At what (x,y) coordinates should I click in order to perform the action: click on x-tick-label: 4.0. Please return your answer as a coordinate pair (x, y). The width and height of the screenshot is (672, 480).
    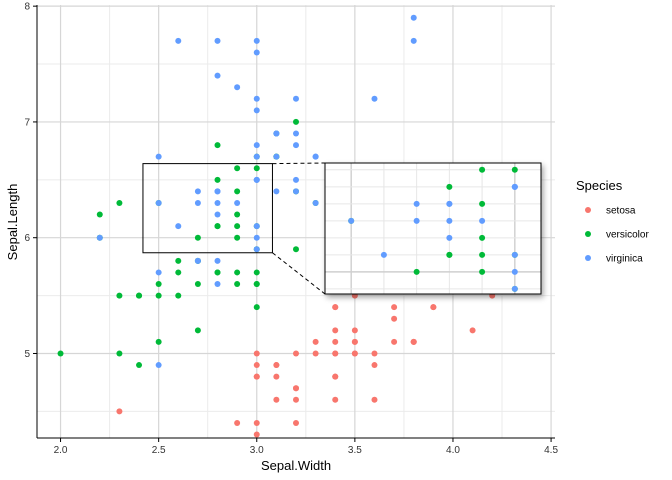
    Looking at the image, I should click on (453, 450).